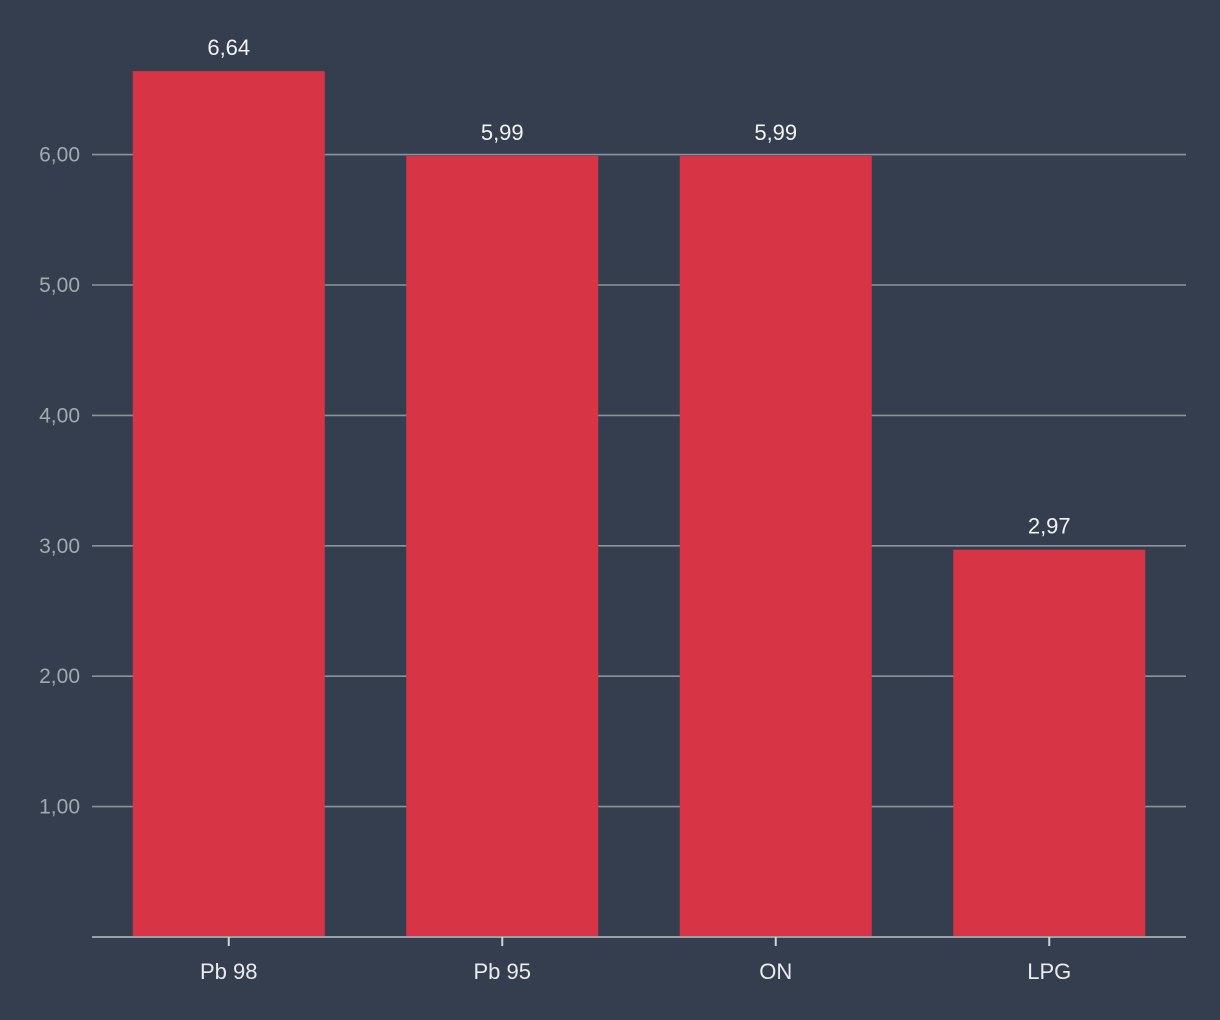 This screenshot has height=1020, width=1220. What do you see at coordinates (59, 481) in the screenshot?
I see `y-axis-tick-labels: 1,00 2,00 3,00 4,00 5,00 6,00` at bounding box center [59, 481].